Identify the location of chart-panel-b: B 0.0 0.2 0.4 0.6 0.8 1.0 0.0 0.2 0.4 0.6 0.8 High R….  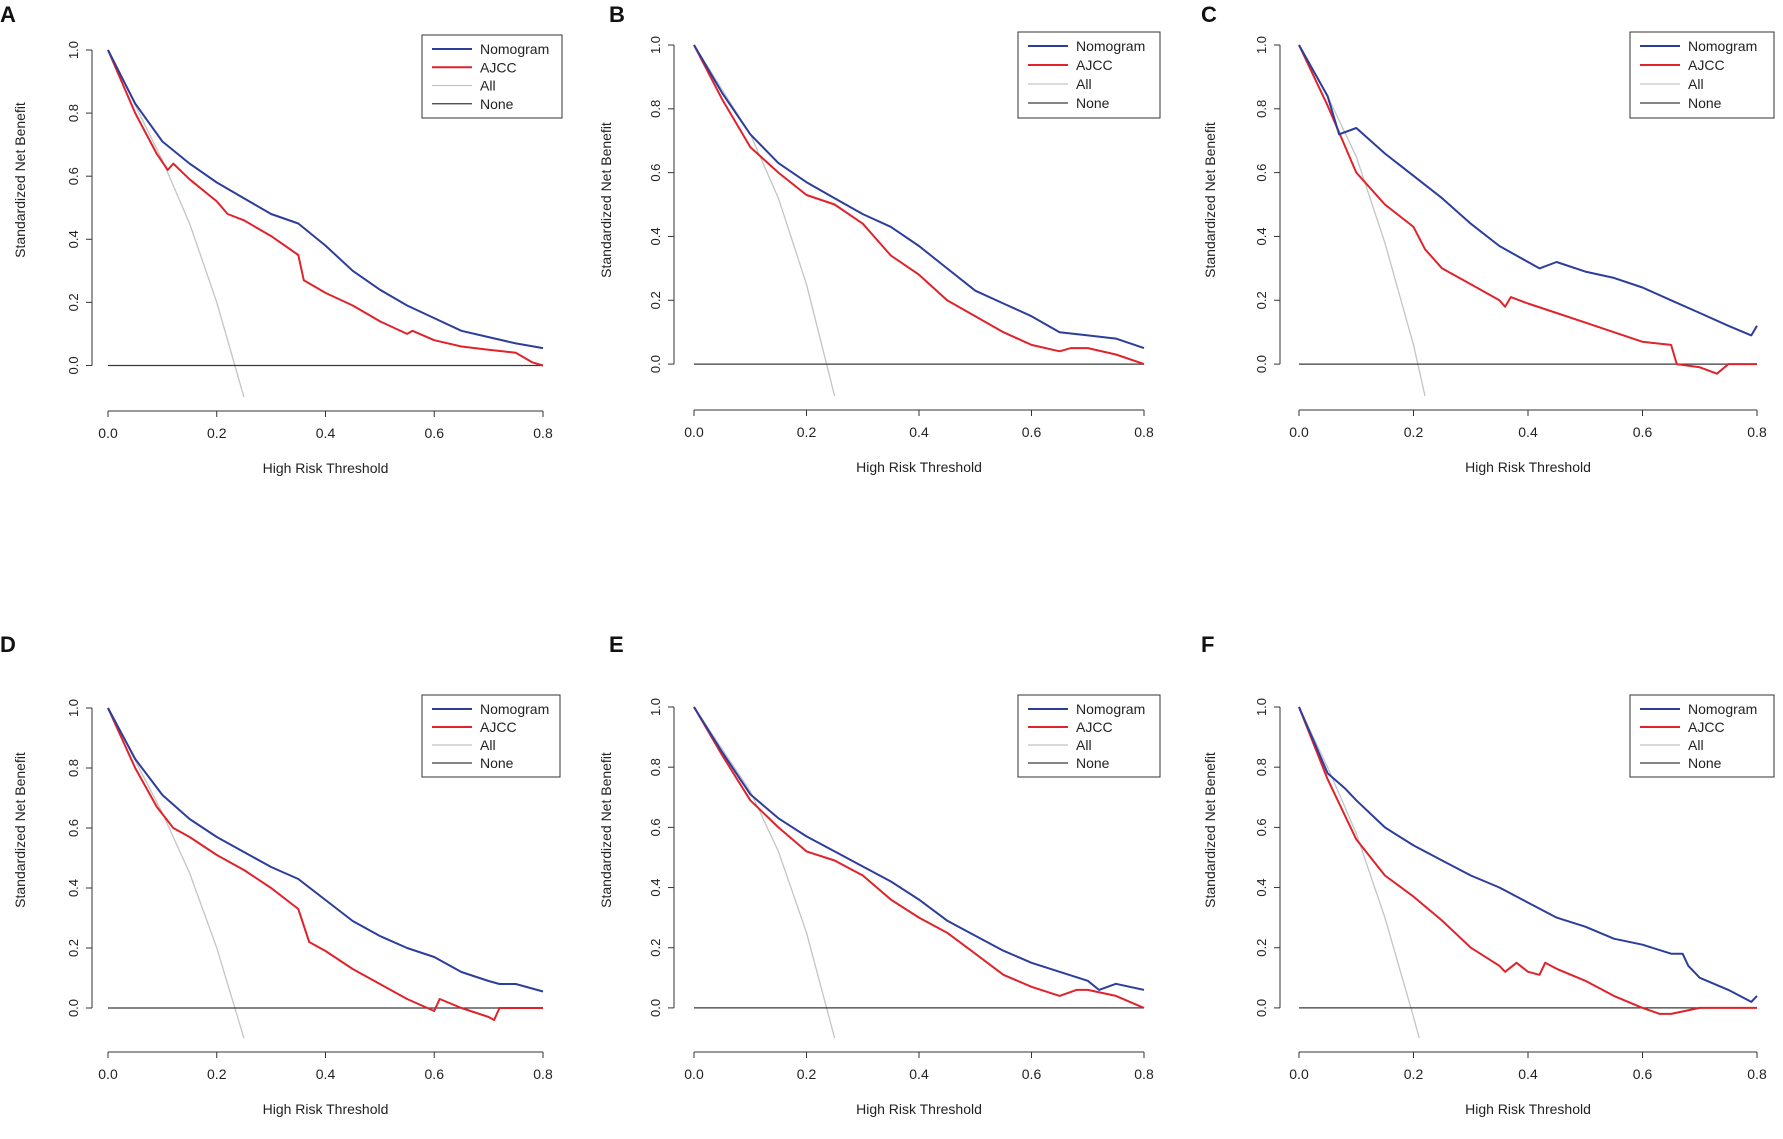
(879, 238).